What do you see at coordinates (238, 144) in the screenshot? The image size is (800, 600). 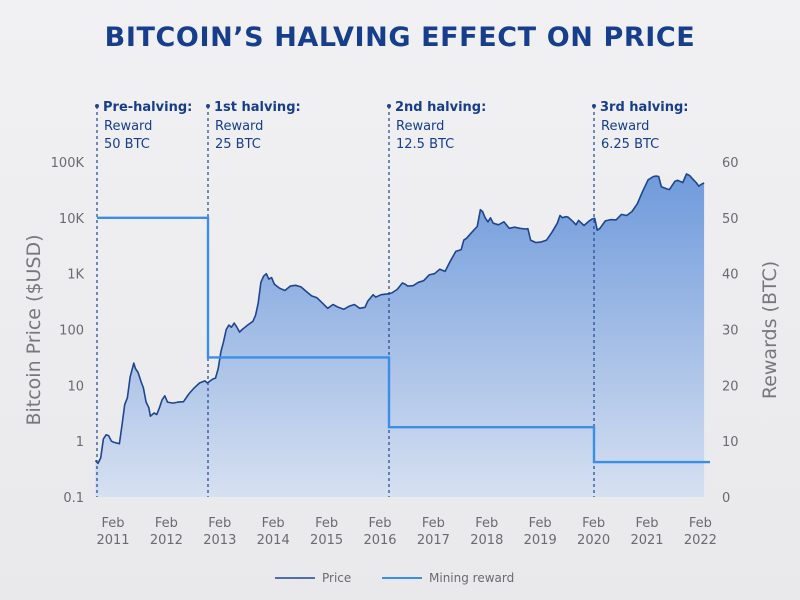 I see `annotation-text: 25 BTC` at bounding box center [238, 144].